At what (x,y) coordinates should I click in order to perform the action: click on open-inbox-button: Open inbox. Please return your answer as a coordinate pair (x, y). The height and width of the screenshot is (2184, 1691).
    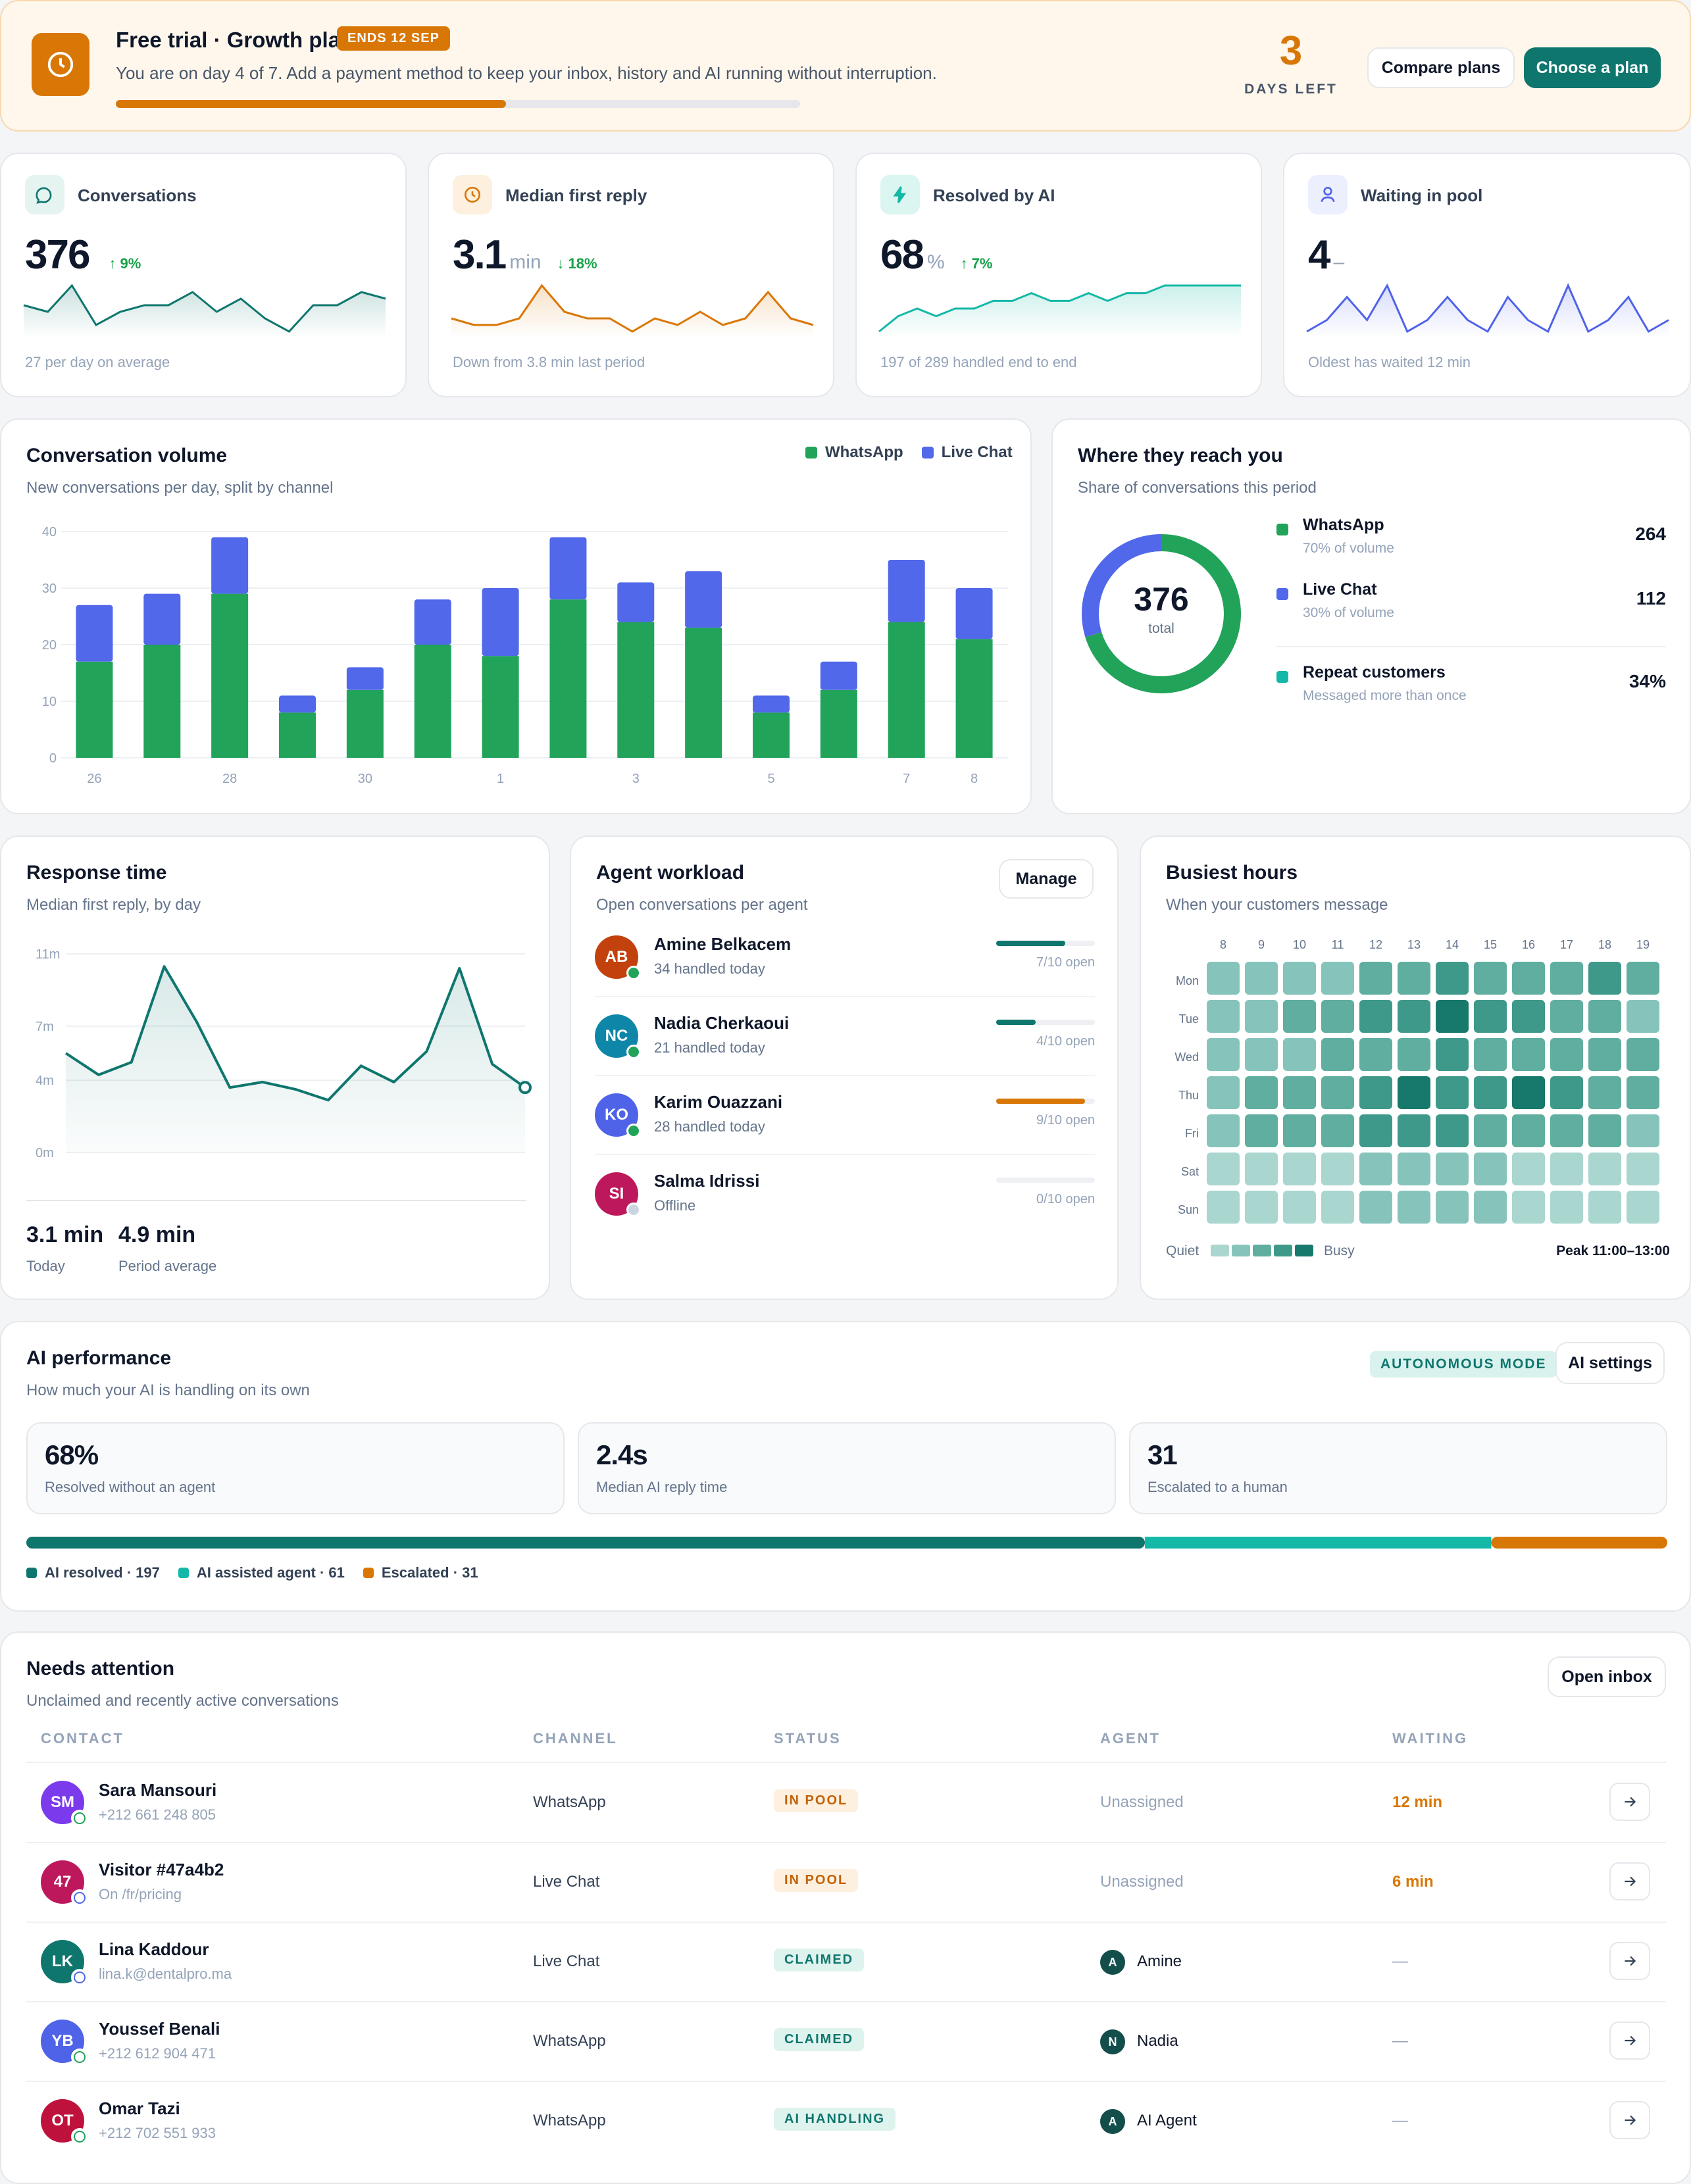
    Looking at the image, I should click on (1607, 1676).